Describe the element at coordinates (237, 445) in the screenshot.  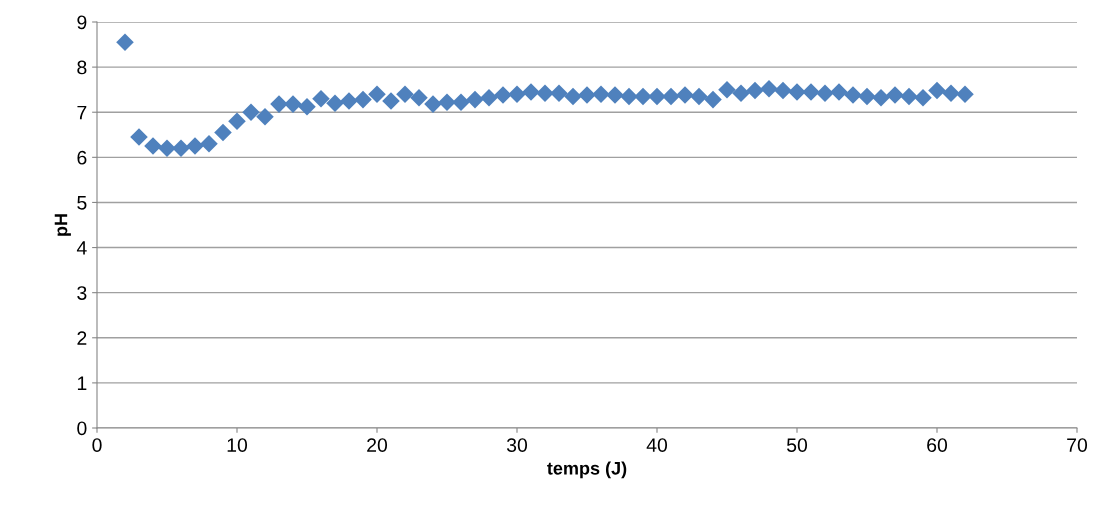
I see `x-tick-label: 10` at that location.